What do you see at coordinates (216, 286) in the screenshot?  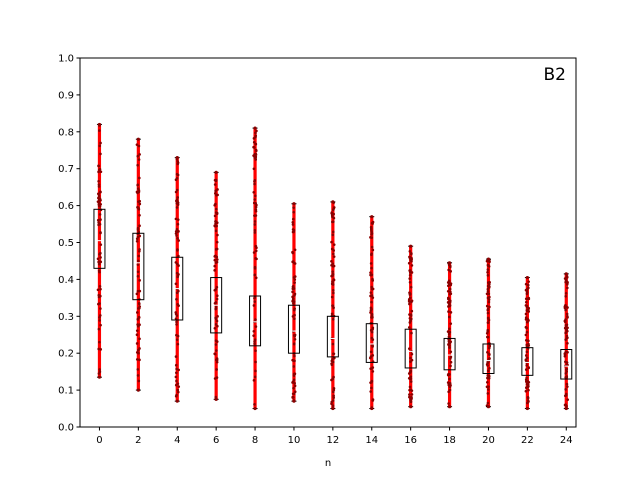 I see `observations-strip` at bounding box center [216, 286].